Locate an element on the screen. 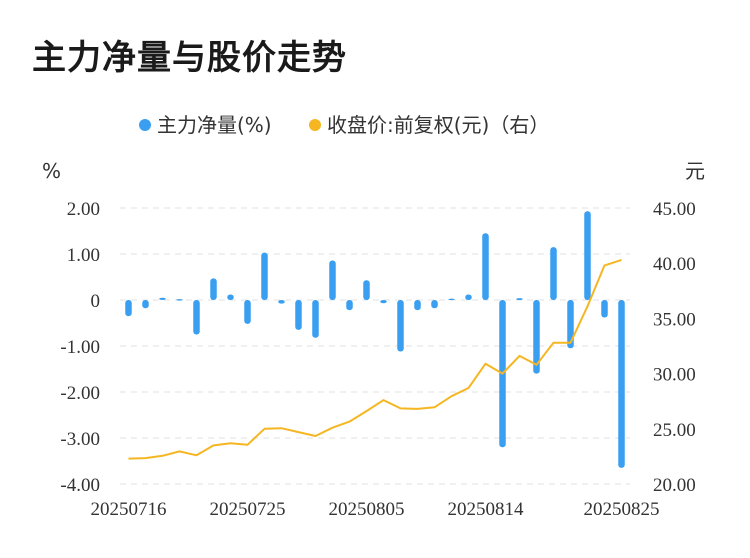 The width and height of the screenshot is (750, 558). left-axis-ticks: 2.00 1.00 0 -1.00 -2.00 -3.00 -4.00 is located at coordinates (80, 347).